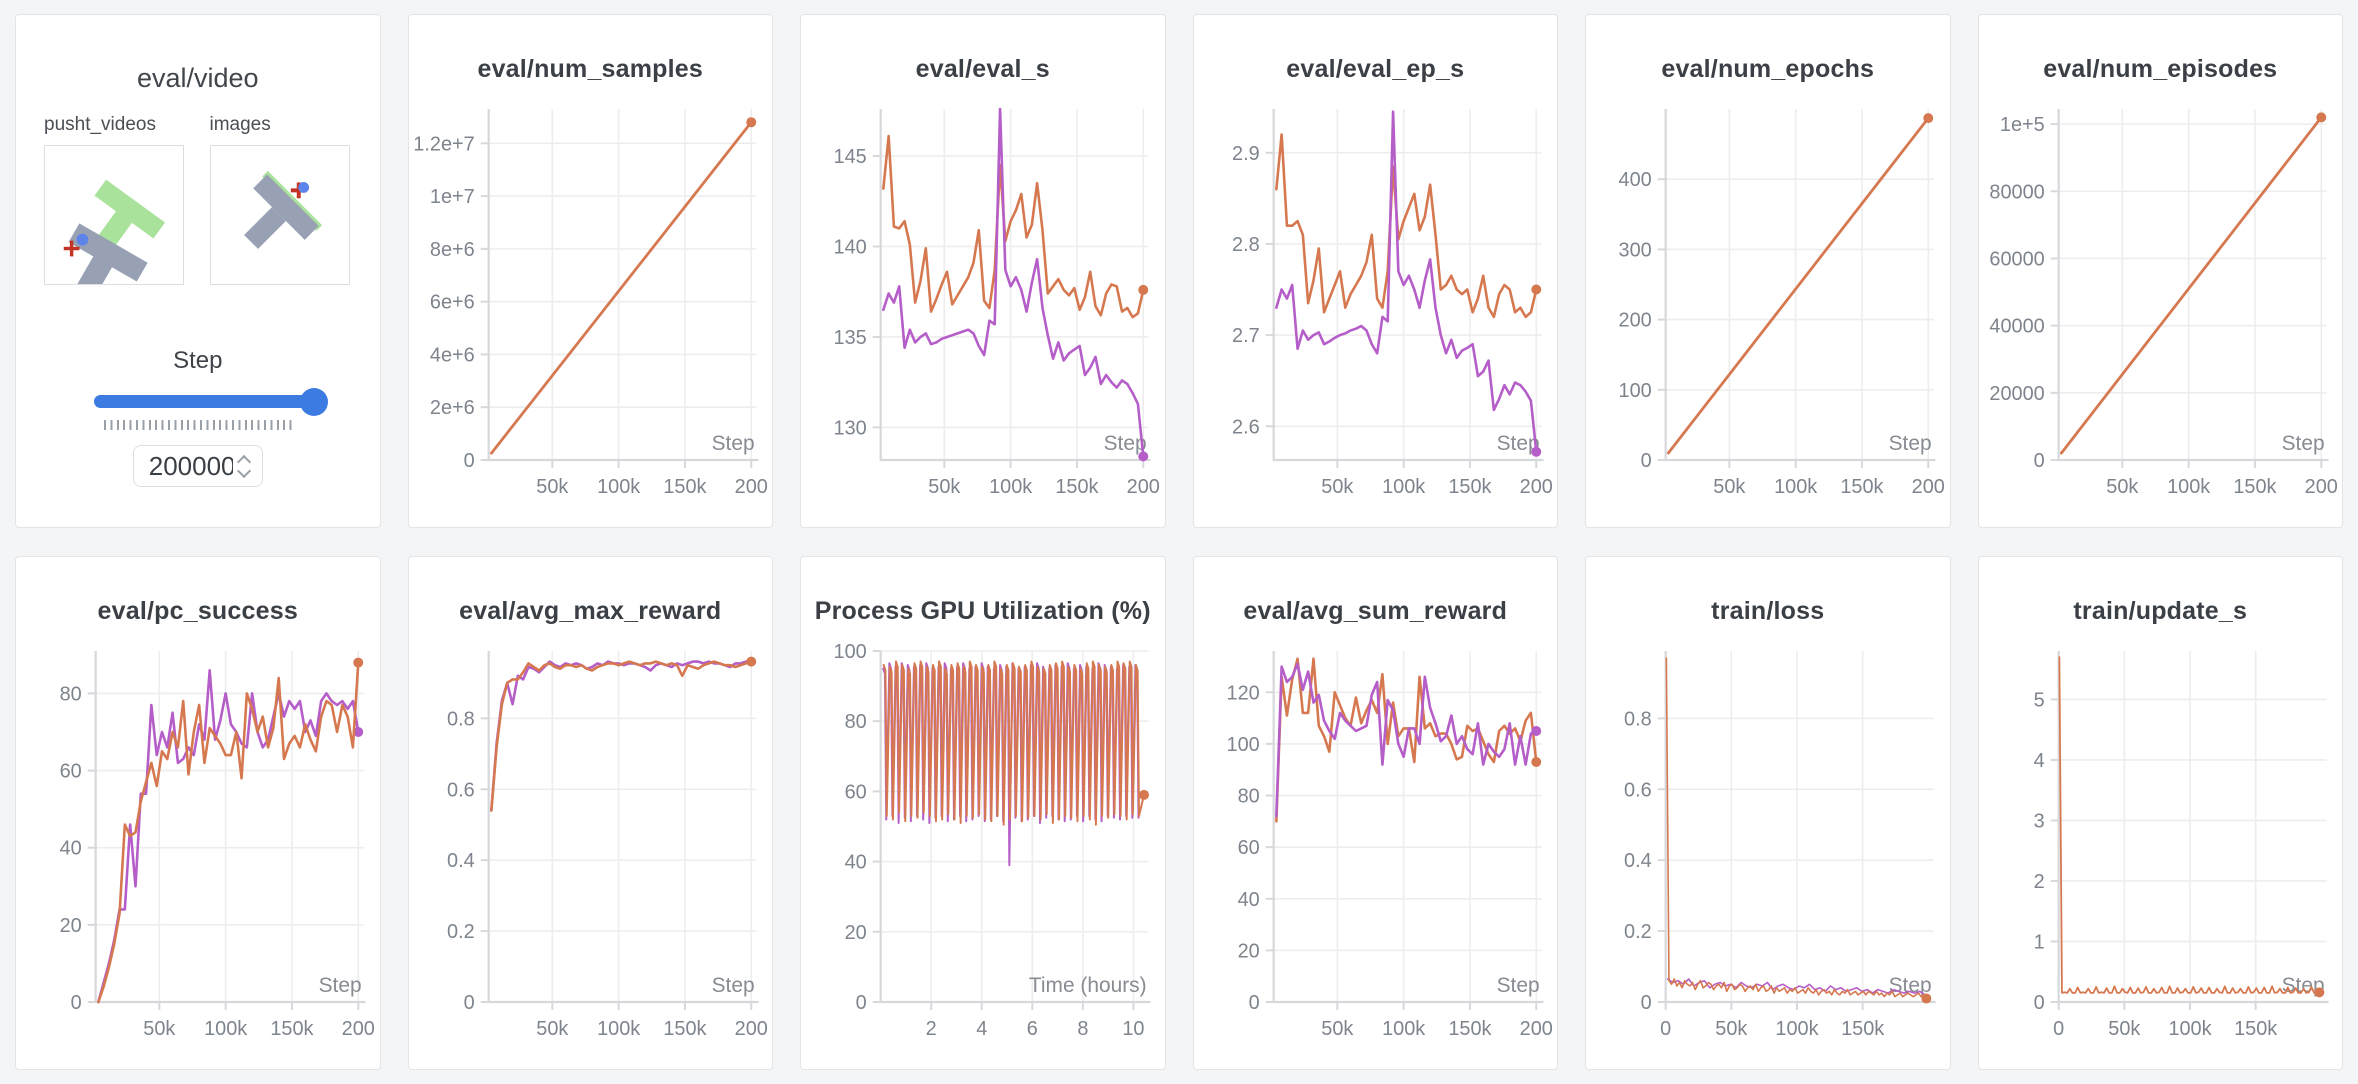  I want to click on panel-train-update-s: train/update_s 0 1 2 3 4 5 0 50k 100k 150k Step, so click(2160, 813).